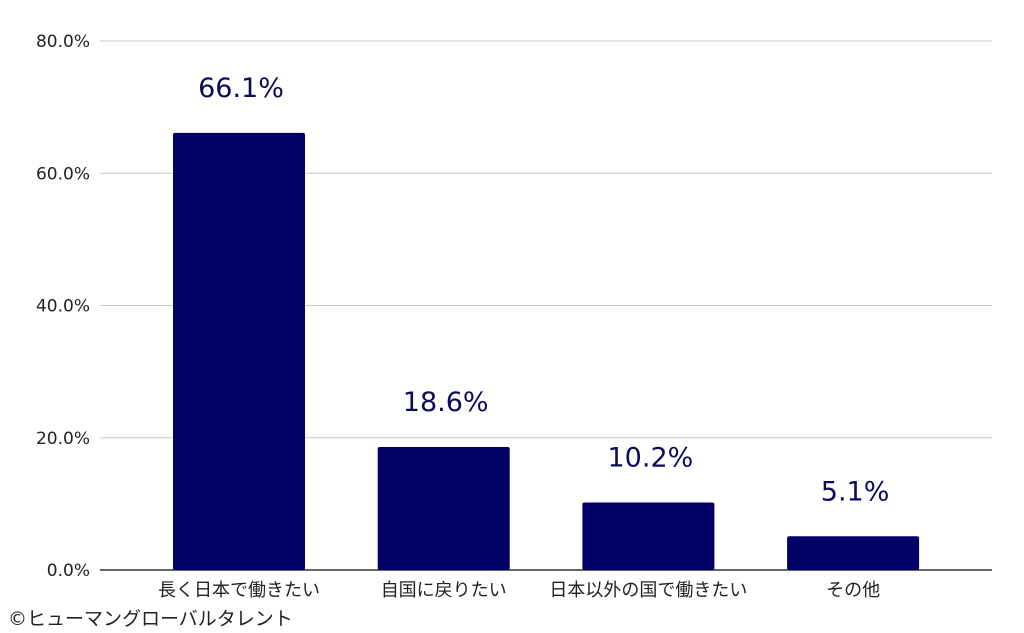 Image resolution: width=1024 pixels, height=633 pixels. I want to click on y-tick-label: 60.0%, so click(63, 174).